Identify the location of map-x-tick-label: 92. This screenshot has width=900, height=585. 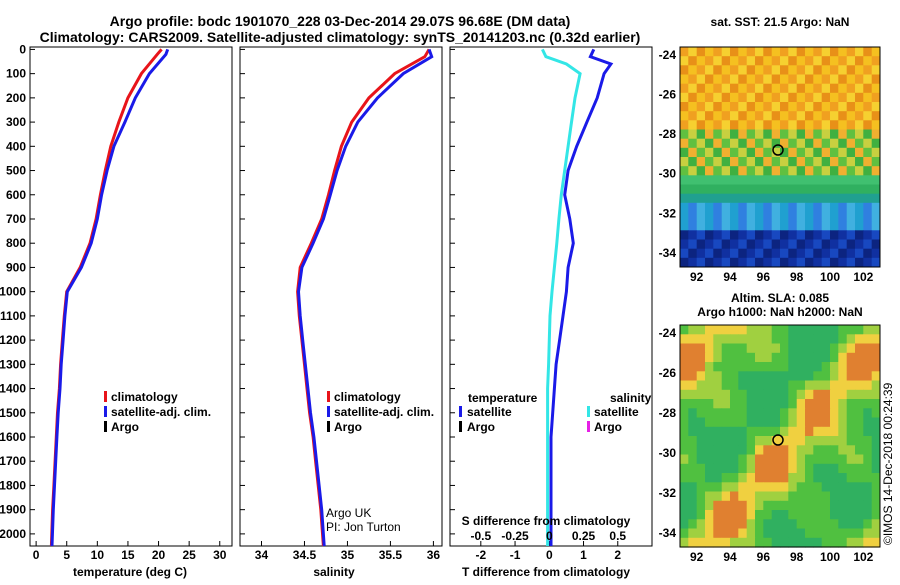
(697, 557).